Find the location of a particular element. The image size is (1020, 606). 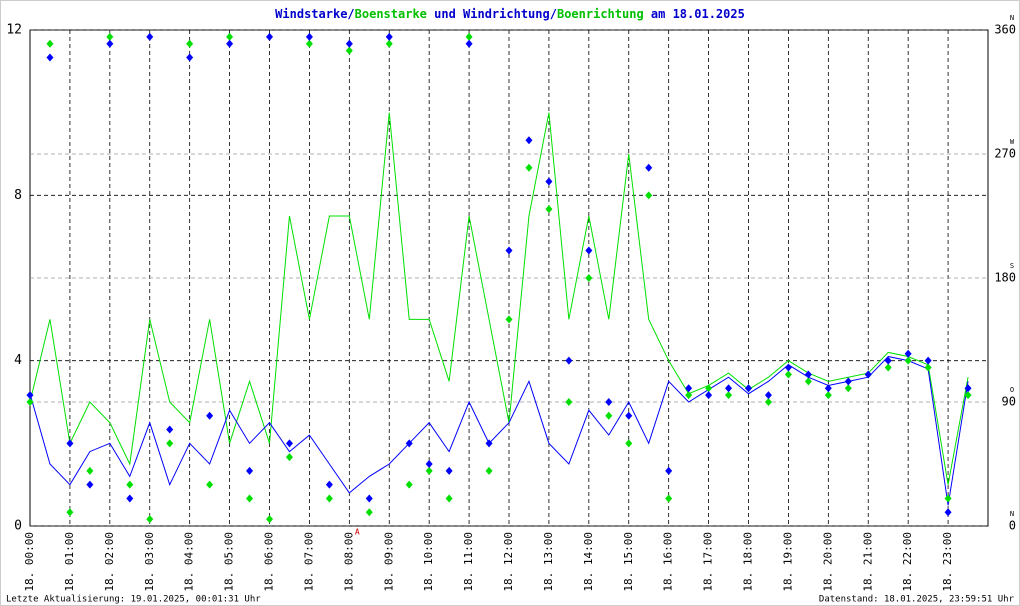

y2-direction-label: W is located at coordinates (1012, 142).